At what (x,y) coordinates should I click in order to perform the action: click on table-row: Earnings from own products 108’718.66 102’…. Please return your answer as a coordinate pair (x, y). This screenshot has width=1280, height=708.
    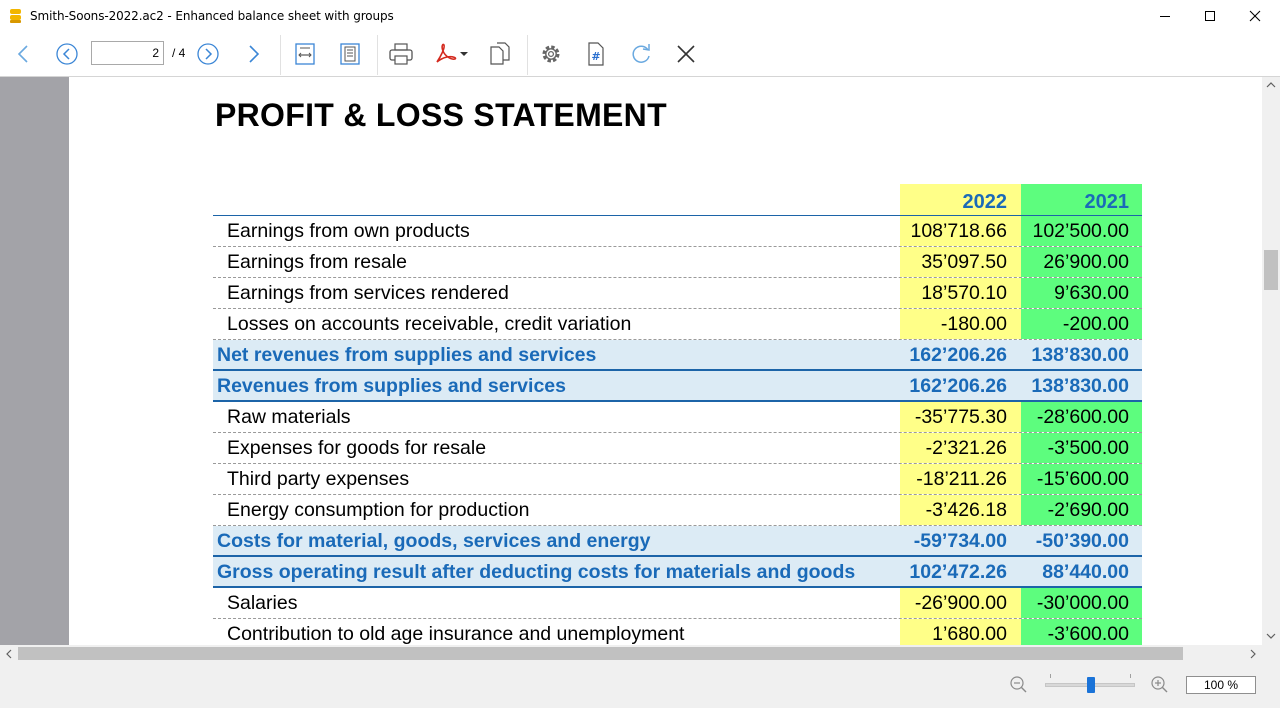
    Looking at the image, I should click on (677, 231).